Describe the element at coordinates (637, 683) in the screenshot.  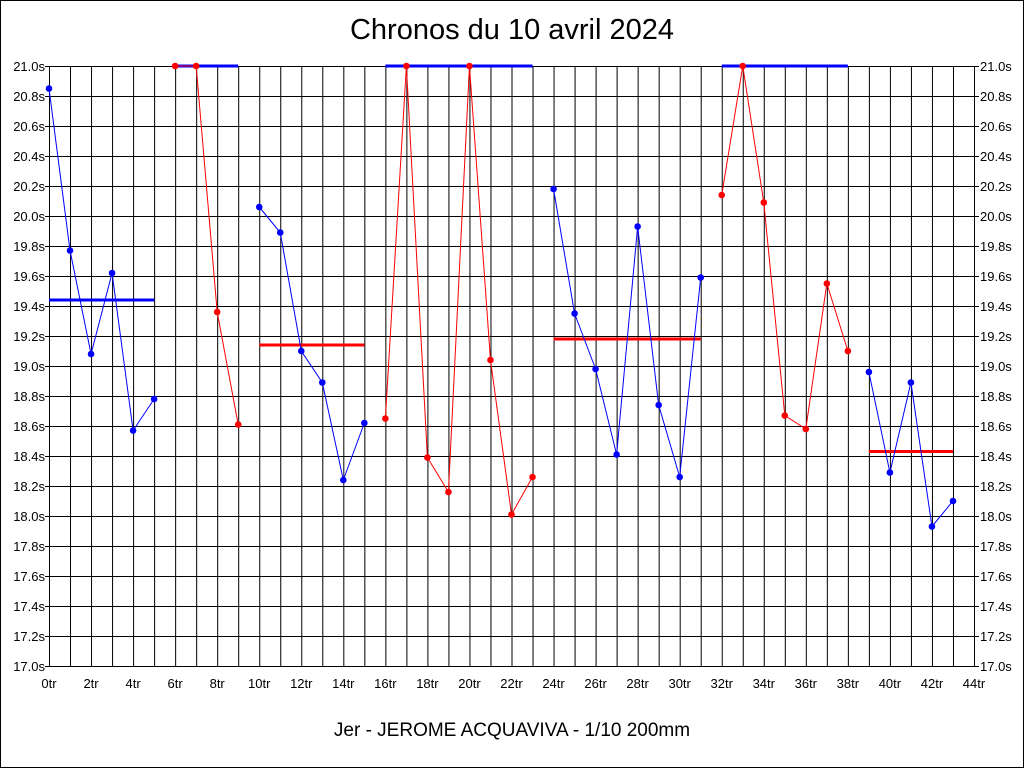
I see `x-tick-label: 28tr` at that location.